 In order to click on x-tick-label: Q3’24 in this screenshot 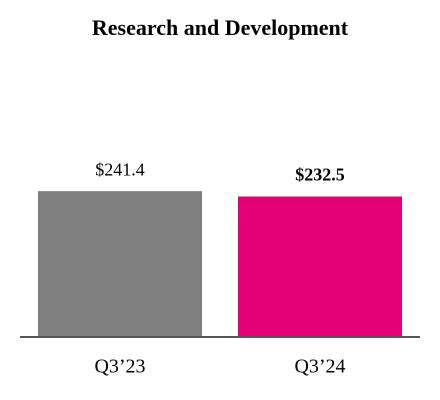, I will do `click(319, 367)`.